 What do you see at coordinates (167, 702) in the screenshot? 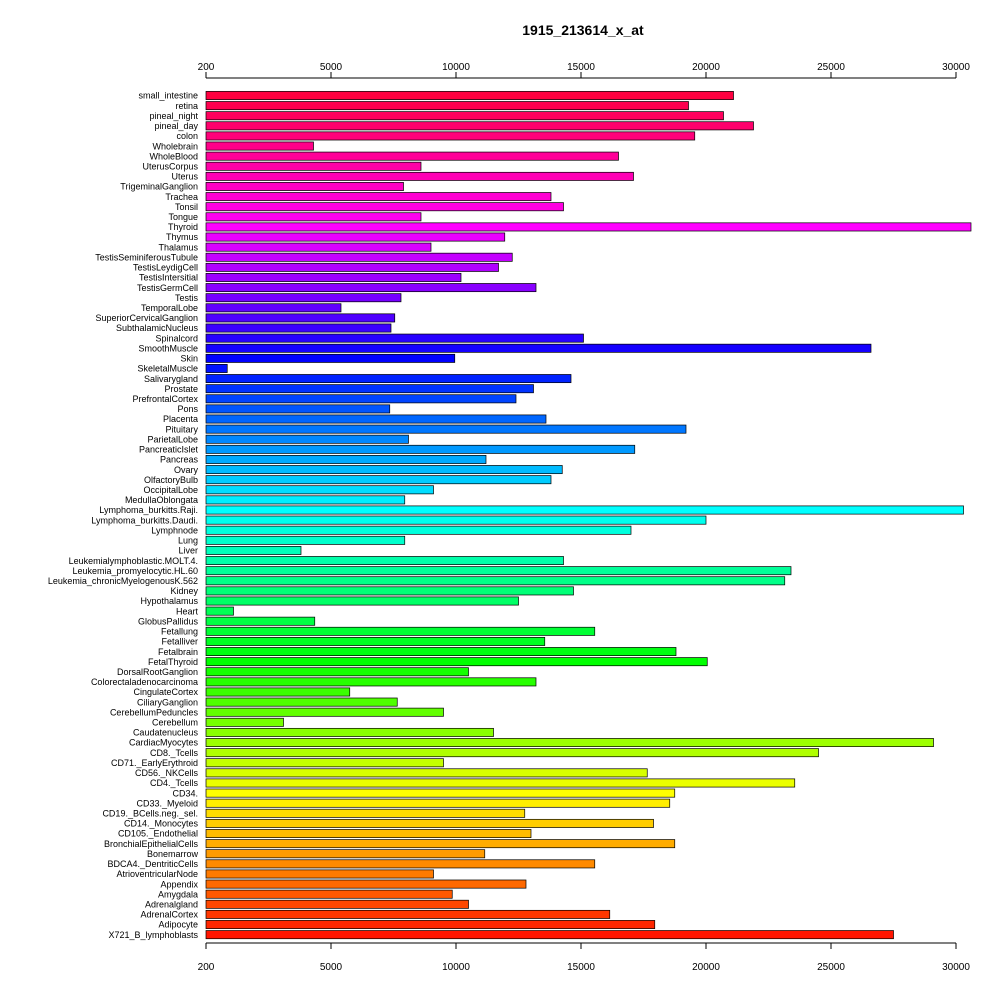
I see `category-label: CiliaryGanglion` at bounding box center [167, 702].